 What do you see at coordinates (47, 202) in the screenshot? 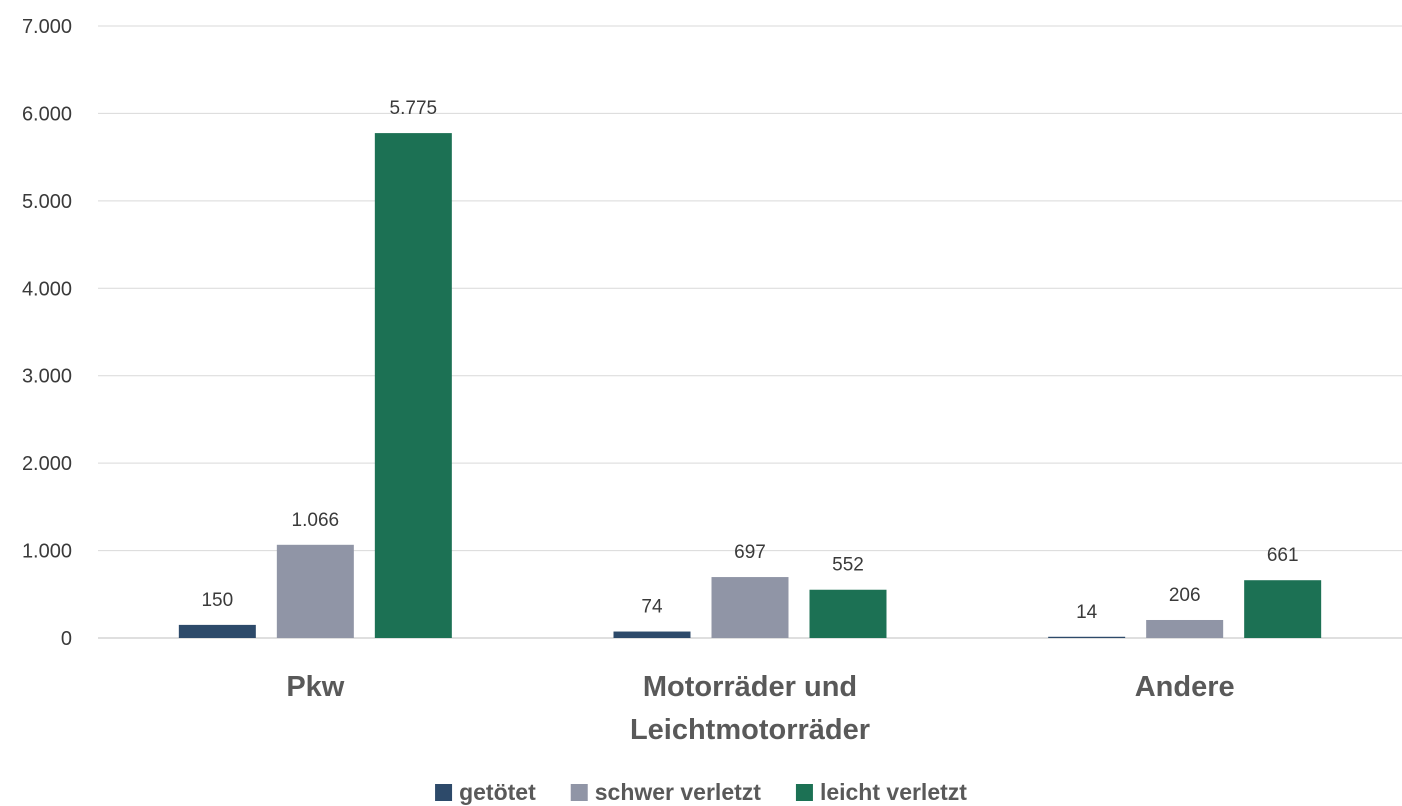
I see `y-tick-label: 5.000` at bounding box center [47, 202].